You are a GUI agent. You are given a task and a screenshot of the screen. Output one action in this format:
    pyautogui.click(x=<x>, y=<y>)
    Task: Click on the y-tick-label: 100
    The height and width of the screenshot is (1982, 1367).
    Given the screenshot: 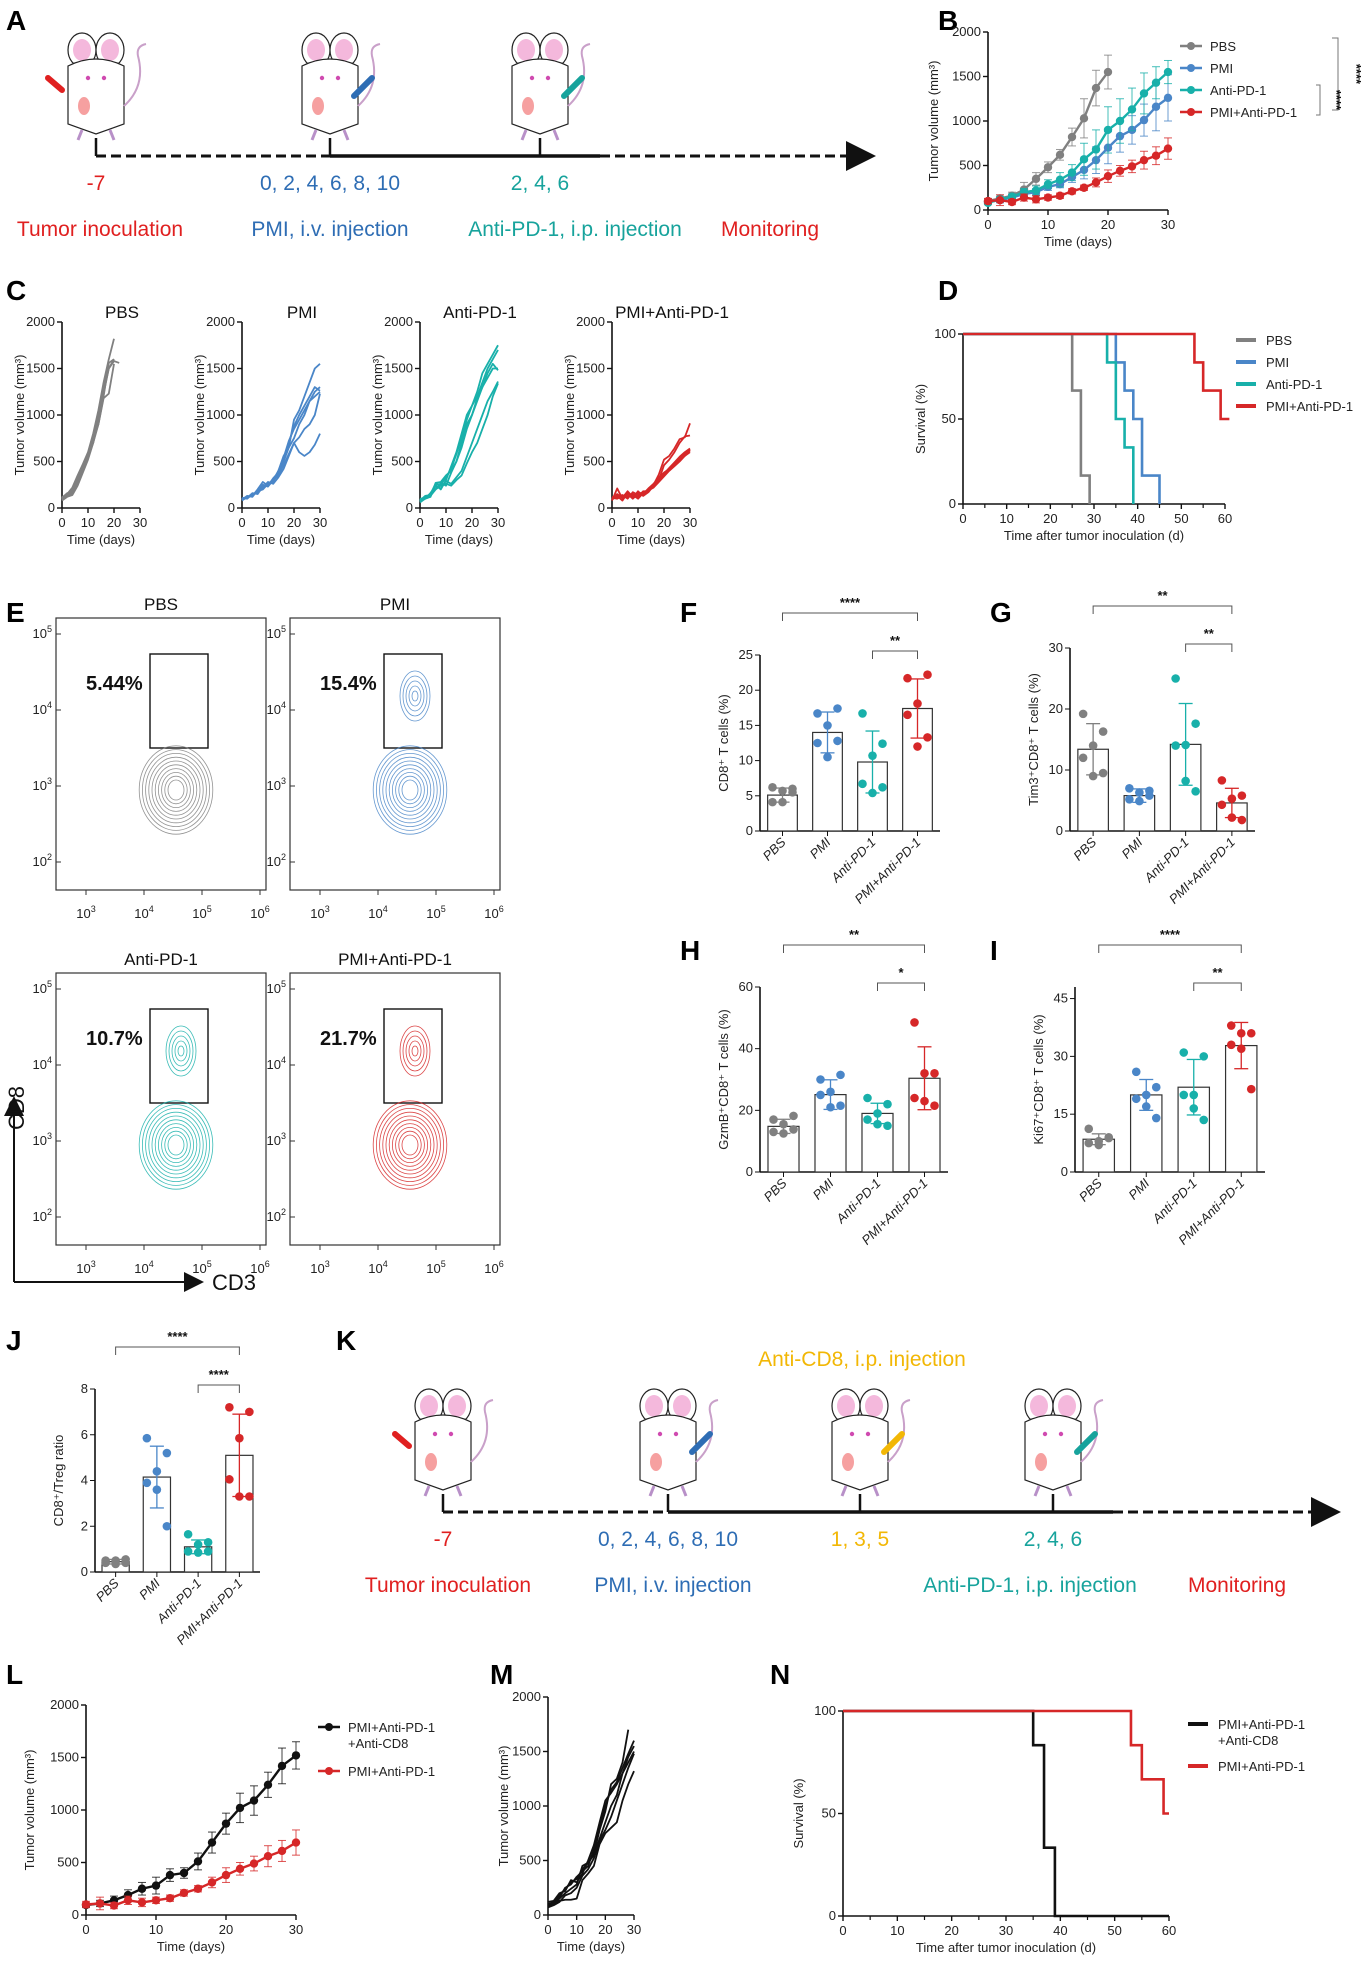 What is the action you would take?
    pyautogui.click(x=825, y=1710)
    